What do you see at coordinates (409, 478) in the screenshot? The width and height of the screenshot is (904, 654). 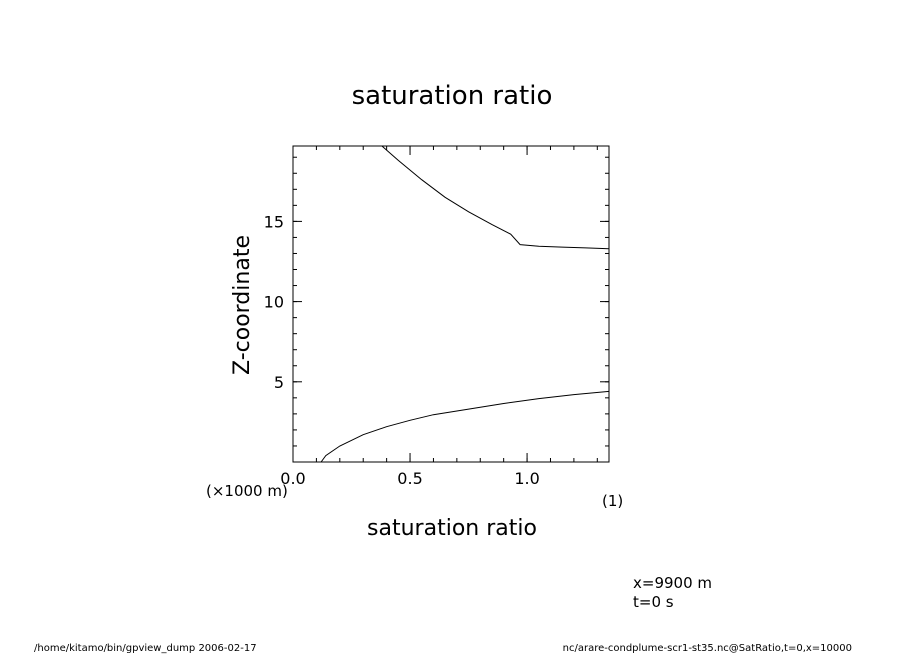 I see `x-tick-label: 0.5` at bounding box center [409, 478].